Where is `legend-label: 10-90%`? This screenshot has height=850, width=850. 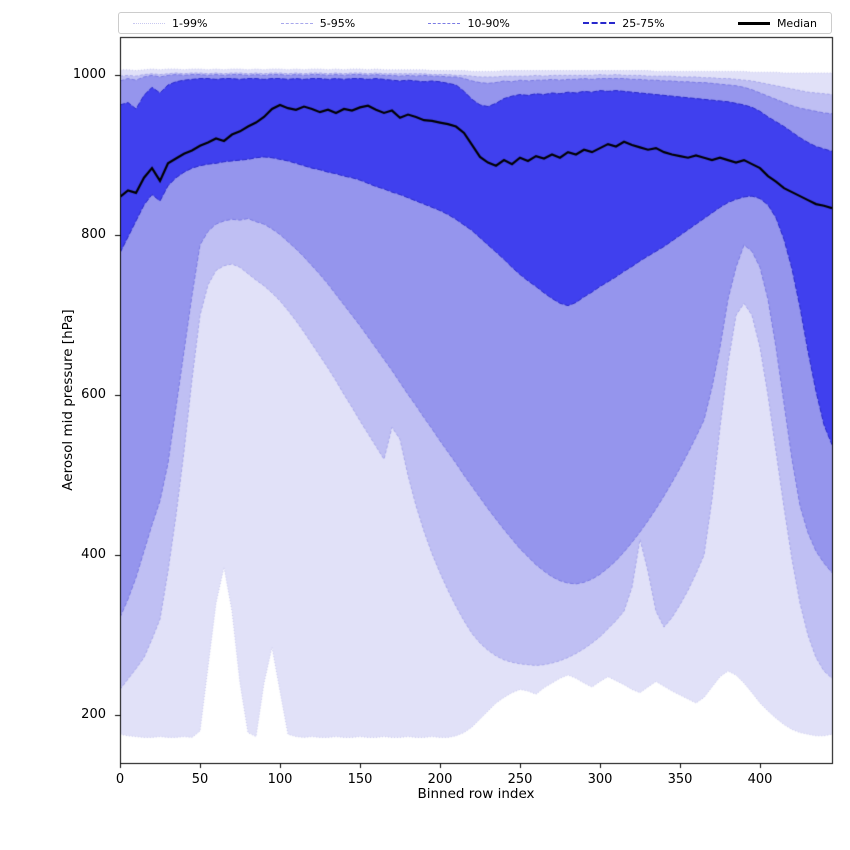 legend-label: 10-90% is located at coordinates (488, 23).